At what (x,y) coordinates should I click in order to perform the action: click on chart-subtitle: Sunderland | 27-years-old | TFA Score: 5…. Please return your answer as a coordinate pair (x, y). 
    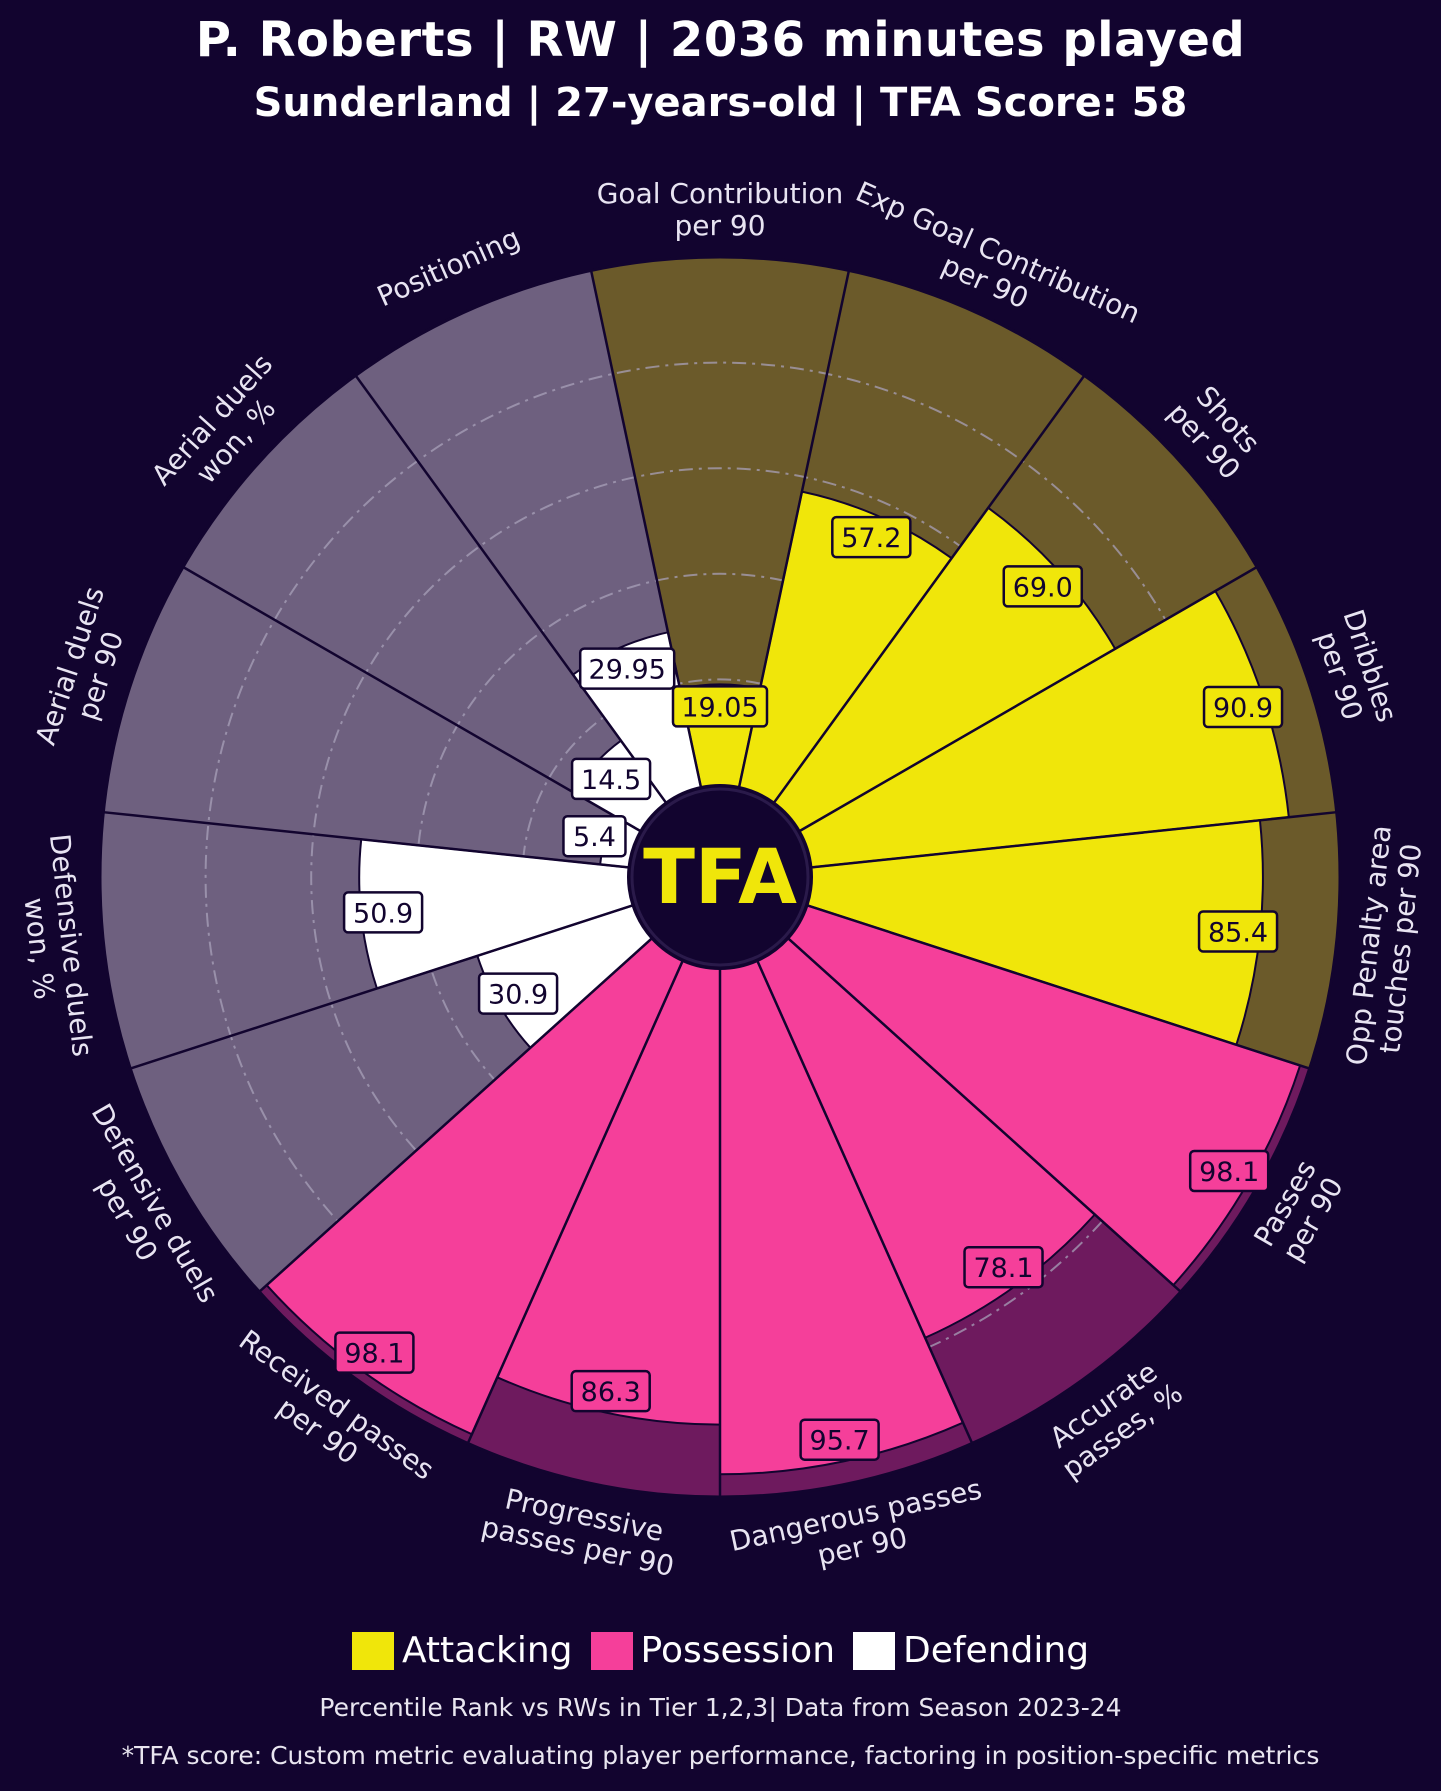
    Looking at the image, I should click on (720, 103).